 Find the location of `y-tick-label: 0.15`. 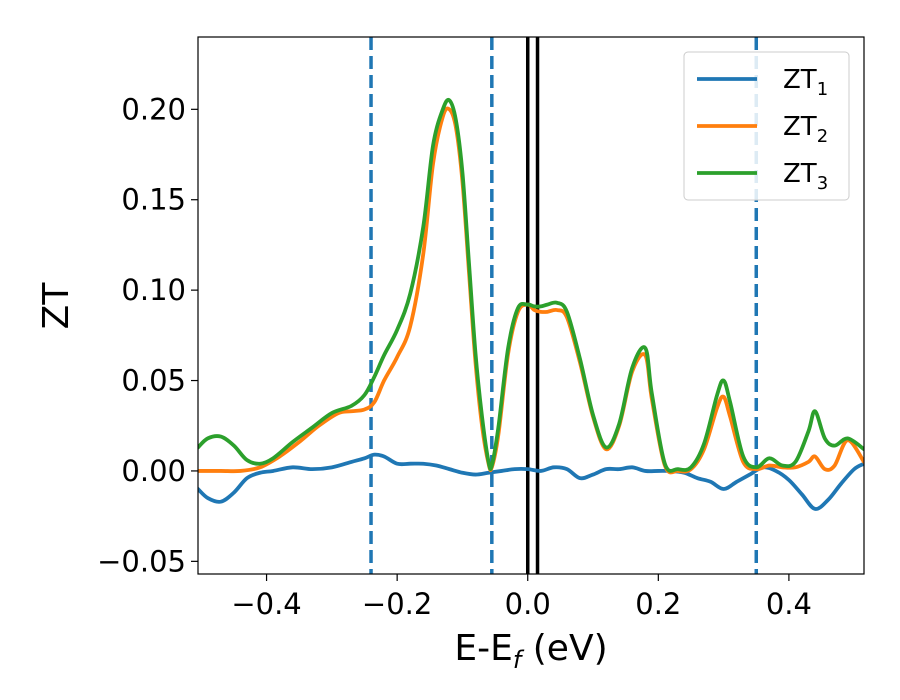

y-tick-label: 0.15 is located at coordinates (153, 200).